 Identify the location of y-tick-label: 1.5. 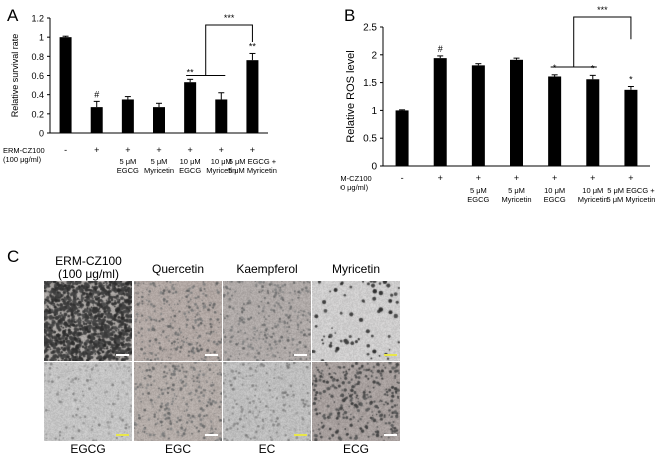
(370, 83).